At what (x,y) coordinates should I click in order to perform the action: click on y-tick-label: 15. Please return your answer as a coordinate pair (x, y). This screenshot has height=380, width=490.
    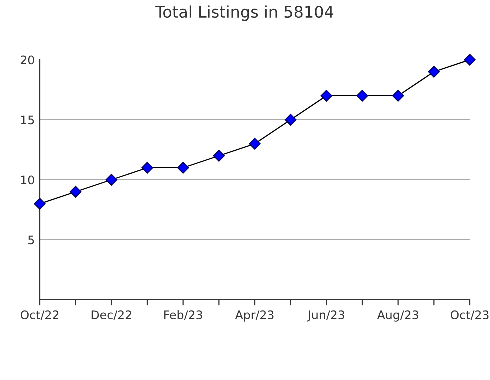
    Looking at the image, I should click on (27, 120).